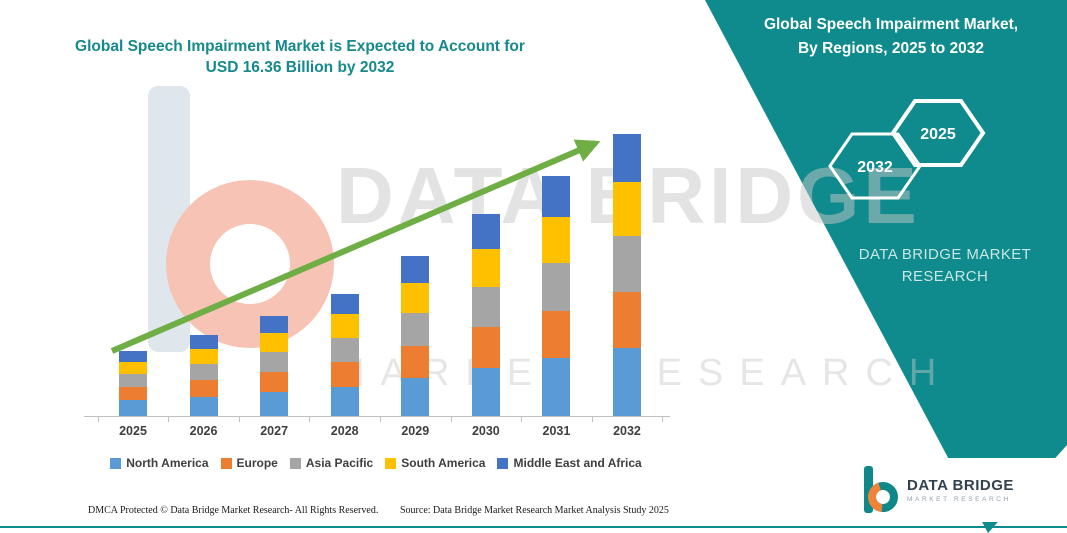 Image resolution: width=1067 pixels, height=533 pixels. Describe the element at coordinates (133, 431) in the screenshot. I see `x-axis-label-2025: 2025` at that location.